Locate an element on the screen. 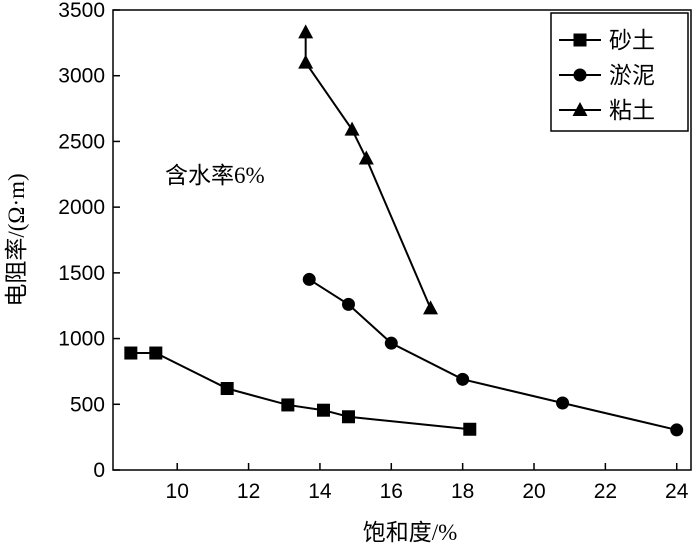 The width and height of the screenshot is (700, 551). annotation-text: 含水率6% is located at coordinates (215, 175).